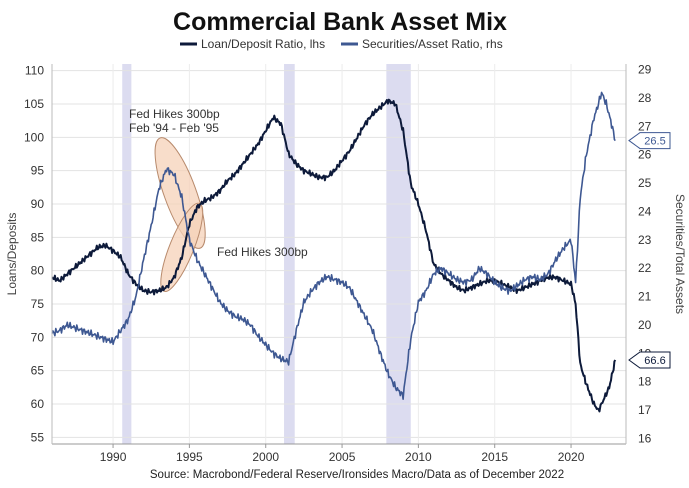 The width and height of the screenshot is (689, 488). I want to click on y-right-tick-21: 21, so click(645, 297).